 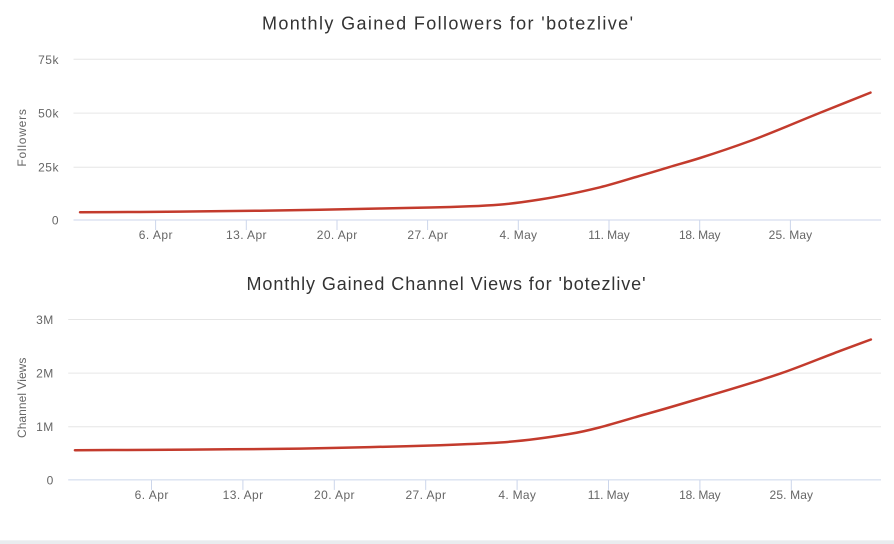 What do you see at coordinates (48, 168) in the screenshot?
I see `svg-text: 25k` at bounding box center [48, 168].